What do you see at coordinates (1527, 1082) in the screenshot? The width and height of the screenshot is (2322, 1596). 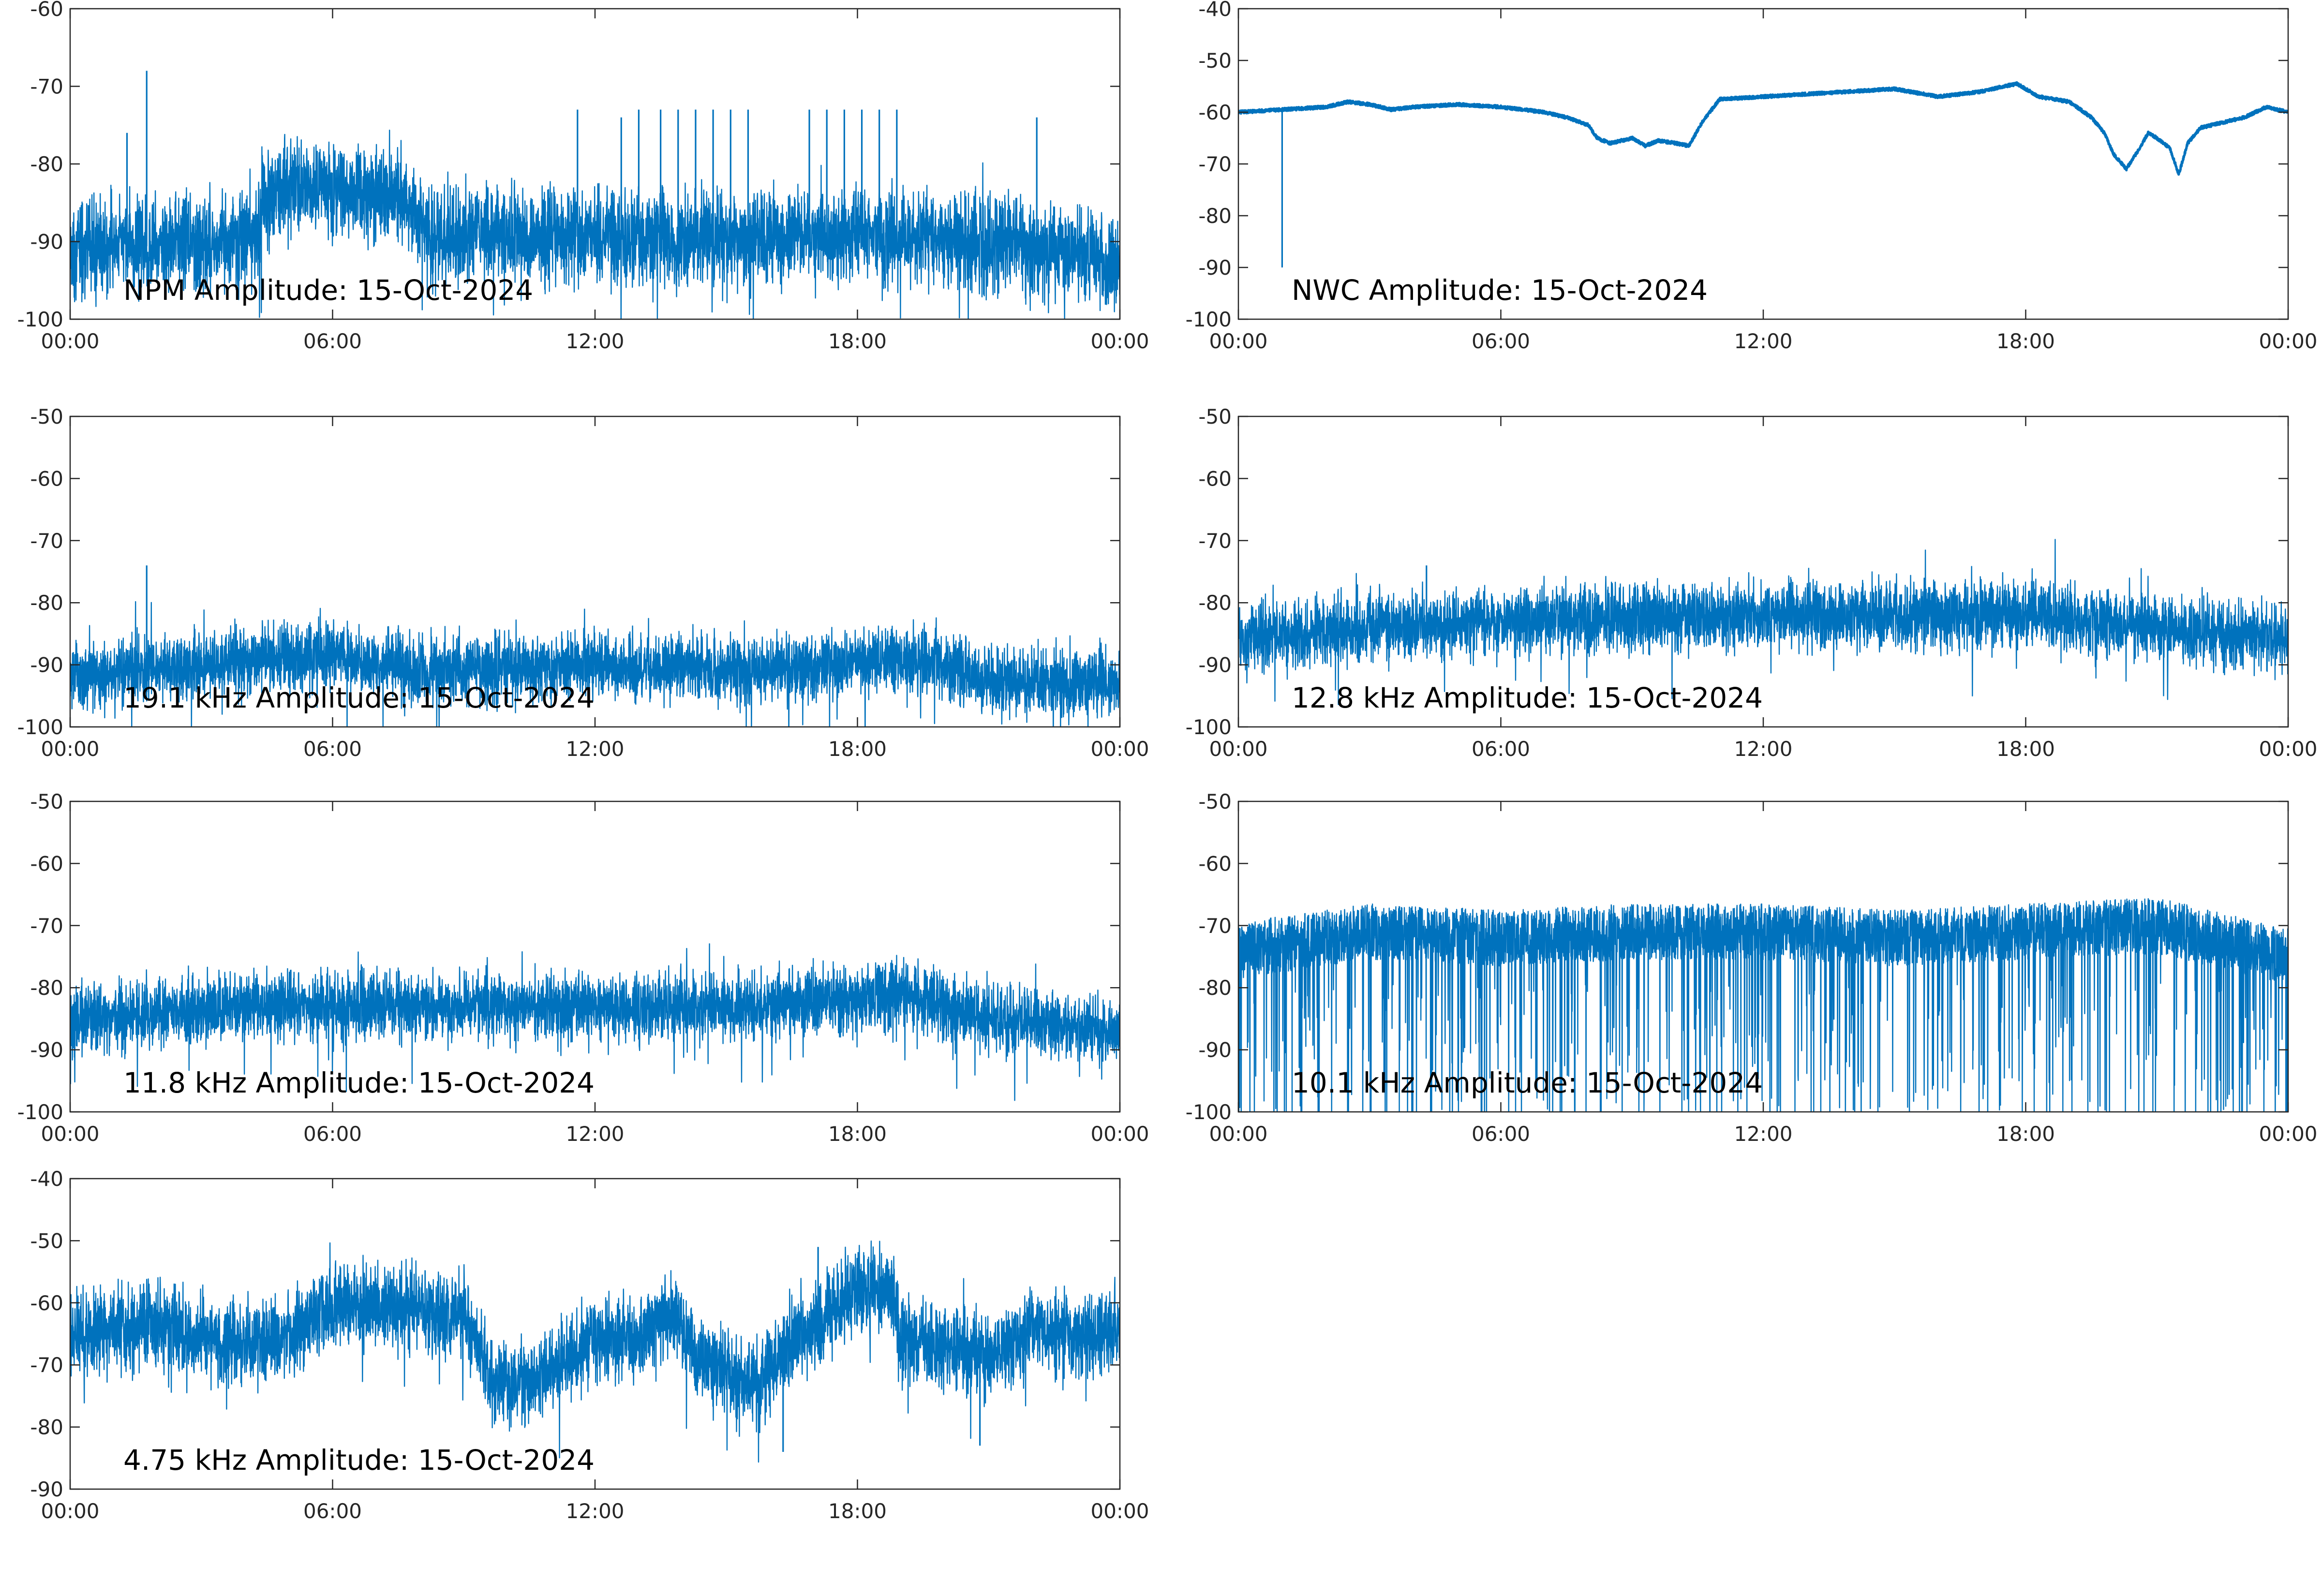 I see `chart-title: 10.1 kHz Amplitude: 15-Oct-2024` at bounding box center [1527, 1082].